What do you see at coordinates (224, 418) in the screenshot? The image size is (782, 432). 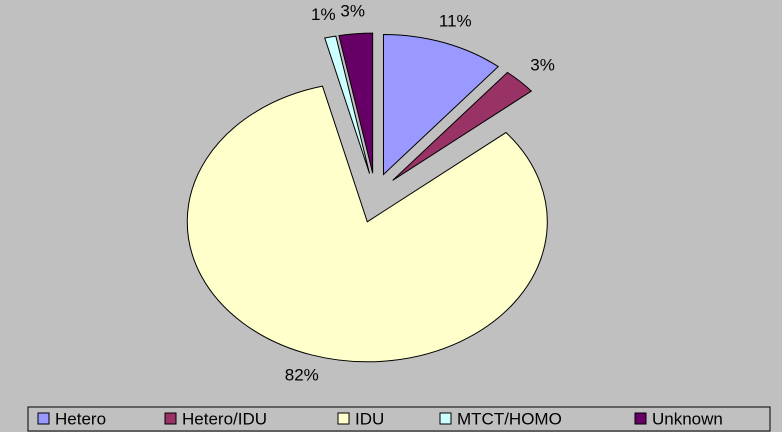 I see `legend-label: Hetero/IDU` at bounding box center [224, 418].